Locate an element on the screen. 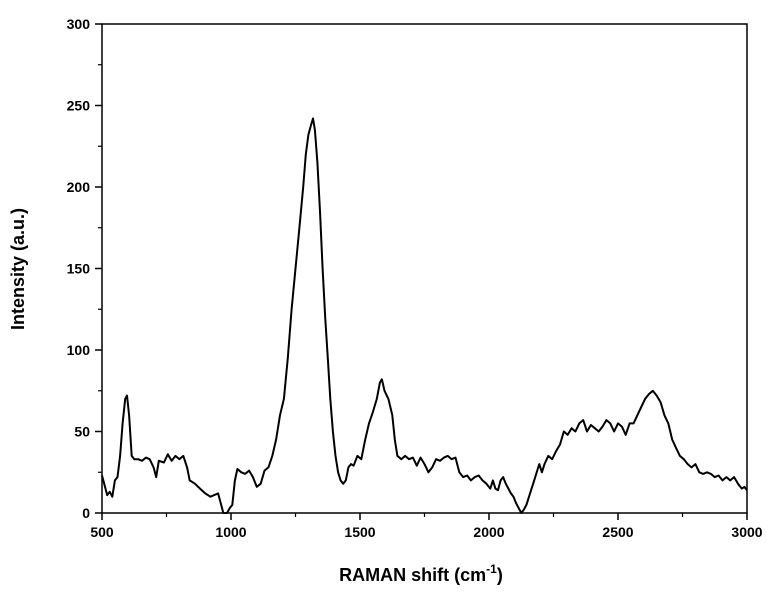  x-axis-title: RAMAN shift (cm-1) is located at coordinates (421, 573).